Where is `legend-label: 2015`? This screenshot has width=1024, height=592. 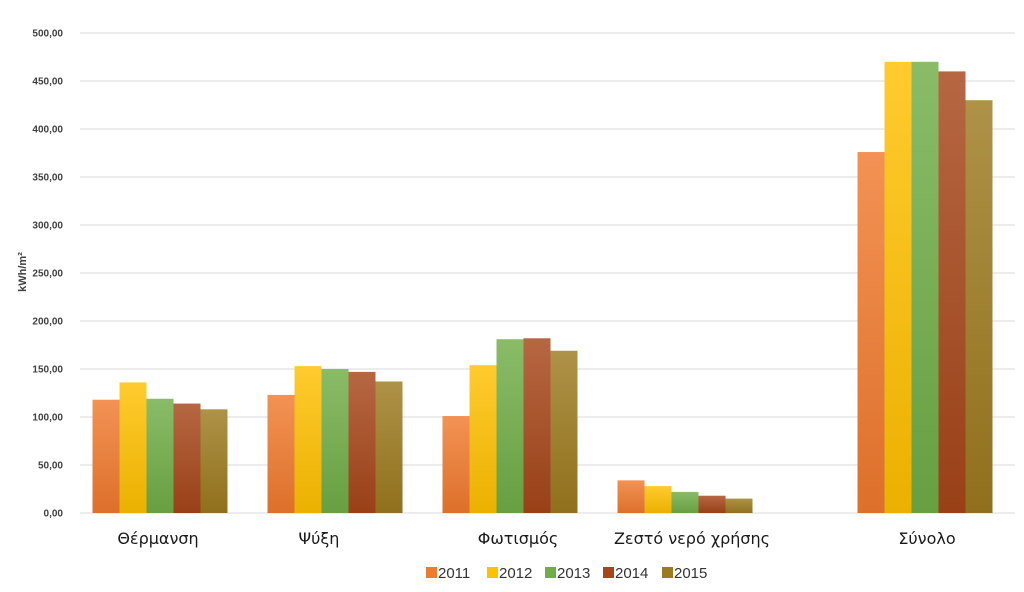 legend-label: 2015 is located at coordinates (690, 573).